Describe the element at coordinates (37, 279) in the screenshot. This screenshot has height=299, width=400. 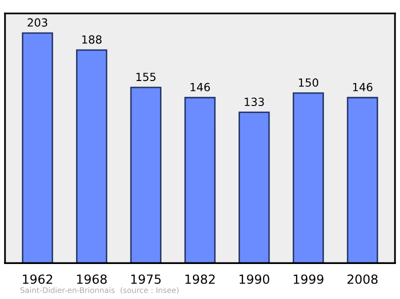
I see `x-tick-label: 1962` at that location.